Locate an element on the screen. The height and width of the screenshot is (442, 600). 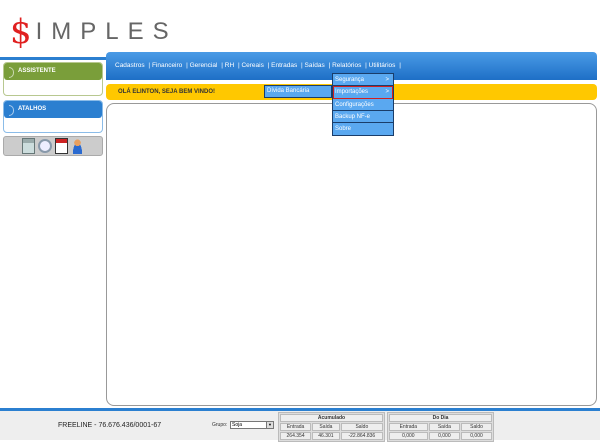
calculator-icon is located at coordinates (28, 146).